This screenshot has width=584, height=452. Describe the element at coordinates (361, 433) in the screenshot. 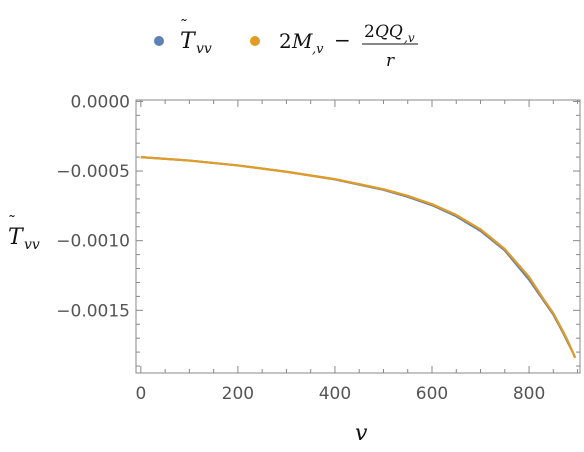

I see `x-axis-label: v` at that location.